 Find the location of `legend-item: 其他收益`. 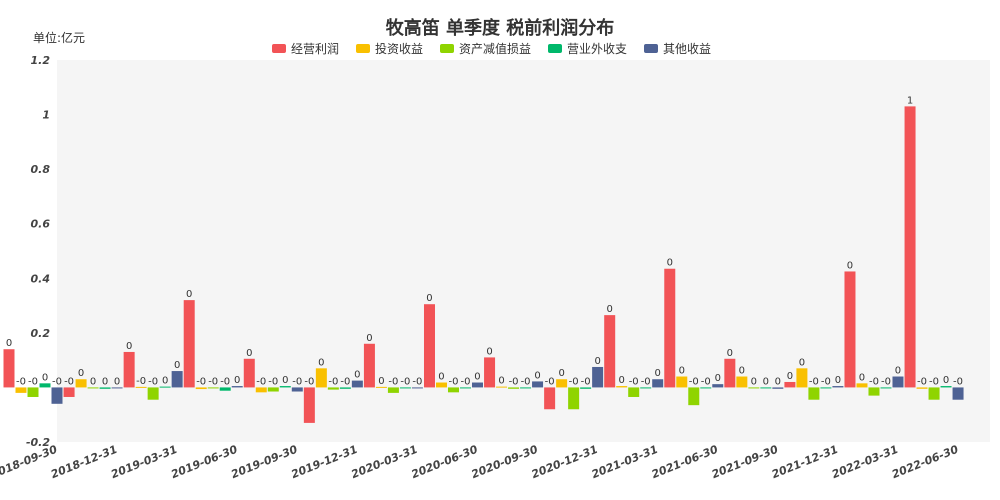

legend-item: 其他收益 is located at coordinates (677, 49).